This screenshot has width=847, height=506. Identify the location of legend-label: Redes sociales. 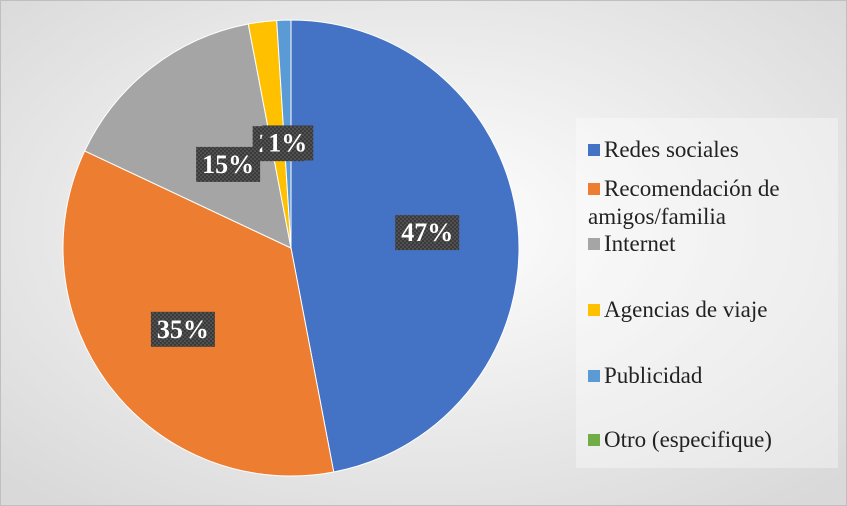
(671, 149).